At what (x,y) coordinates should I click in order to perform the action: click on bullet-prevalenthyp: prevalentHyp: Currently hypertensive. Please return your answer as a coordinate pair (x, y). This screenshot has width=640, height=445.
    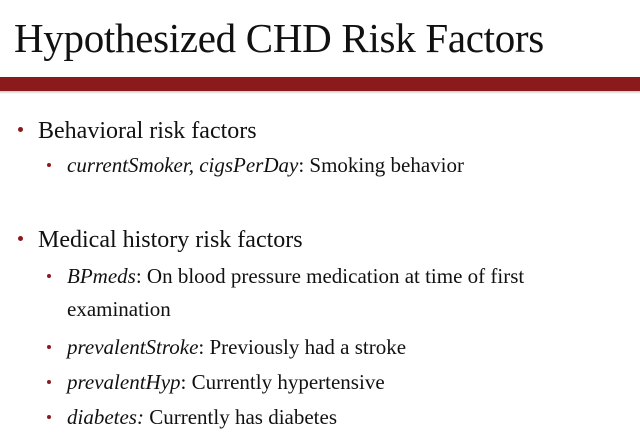
    Looking at the image, I should click on (216, 382).